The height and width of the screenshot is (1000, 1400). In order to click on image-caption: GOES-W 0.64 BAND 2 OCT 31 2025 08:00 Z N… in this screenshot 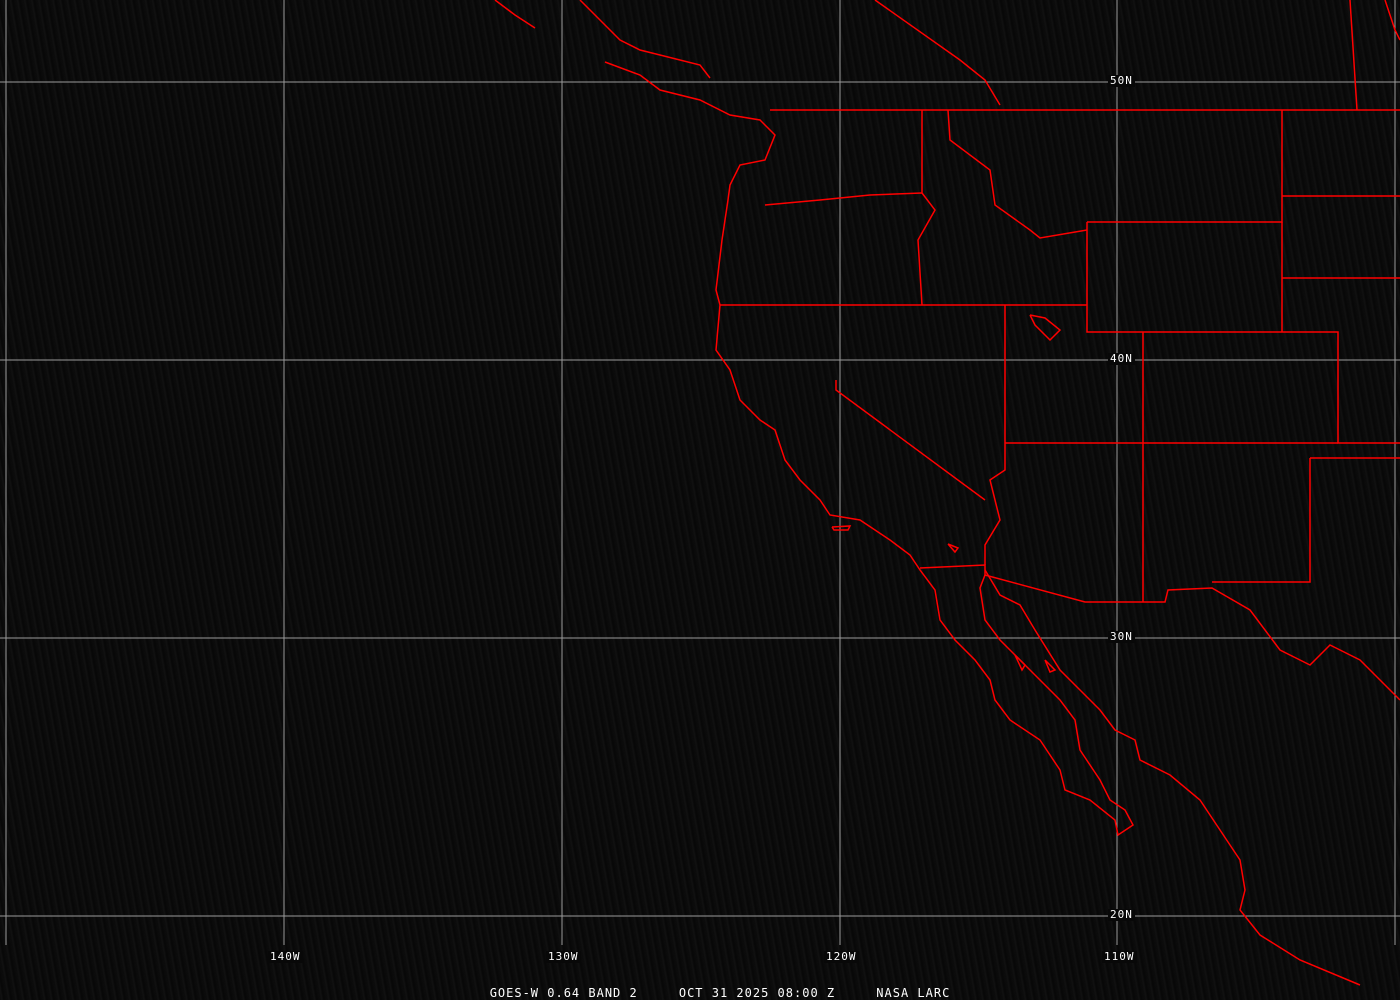, I will do `click(700, 993)`.